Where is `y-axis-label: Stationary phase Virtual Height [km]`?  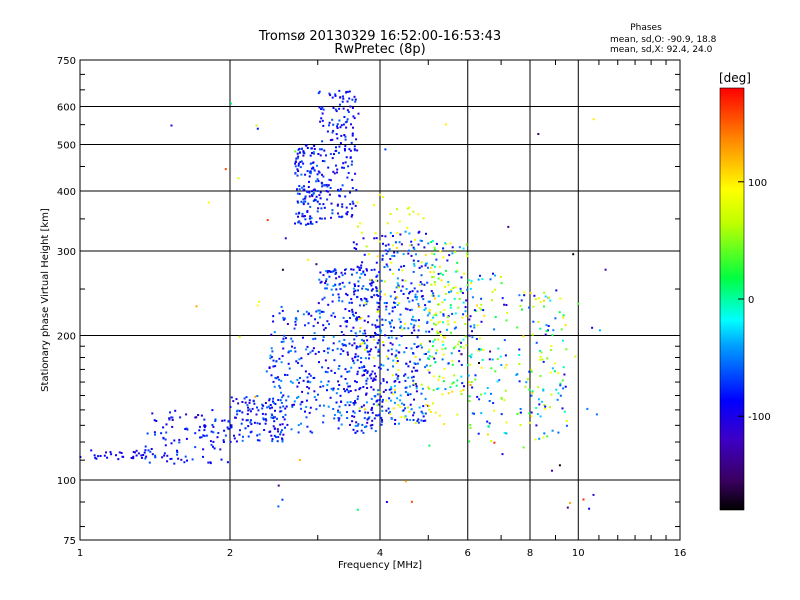 y-axis-label: Stationary phase Virtual Height [km] is located at coordinates (45, 300).